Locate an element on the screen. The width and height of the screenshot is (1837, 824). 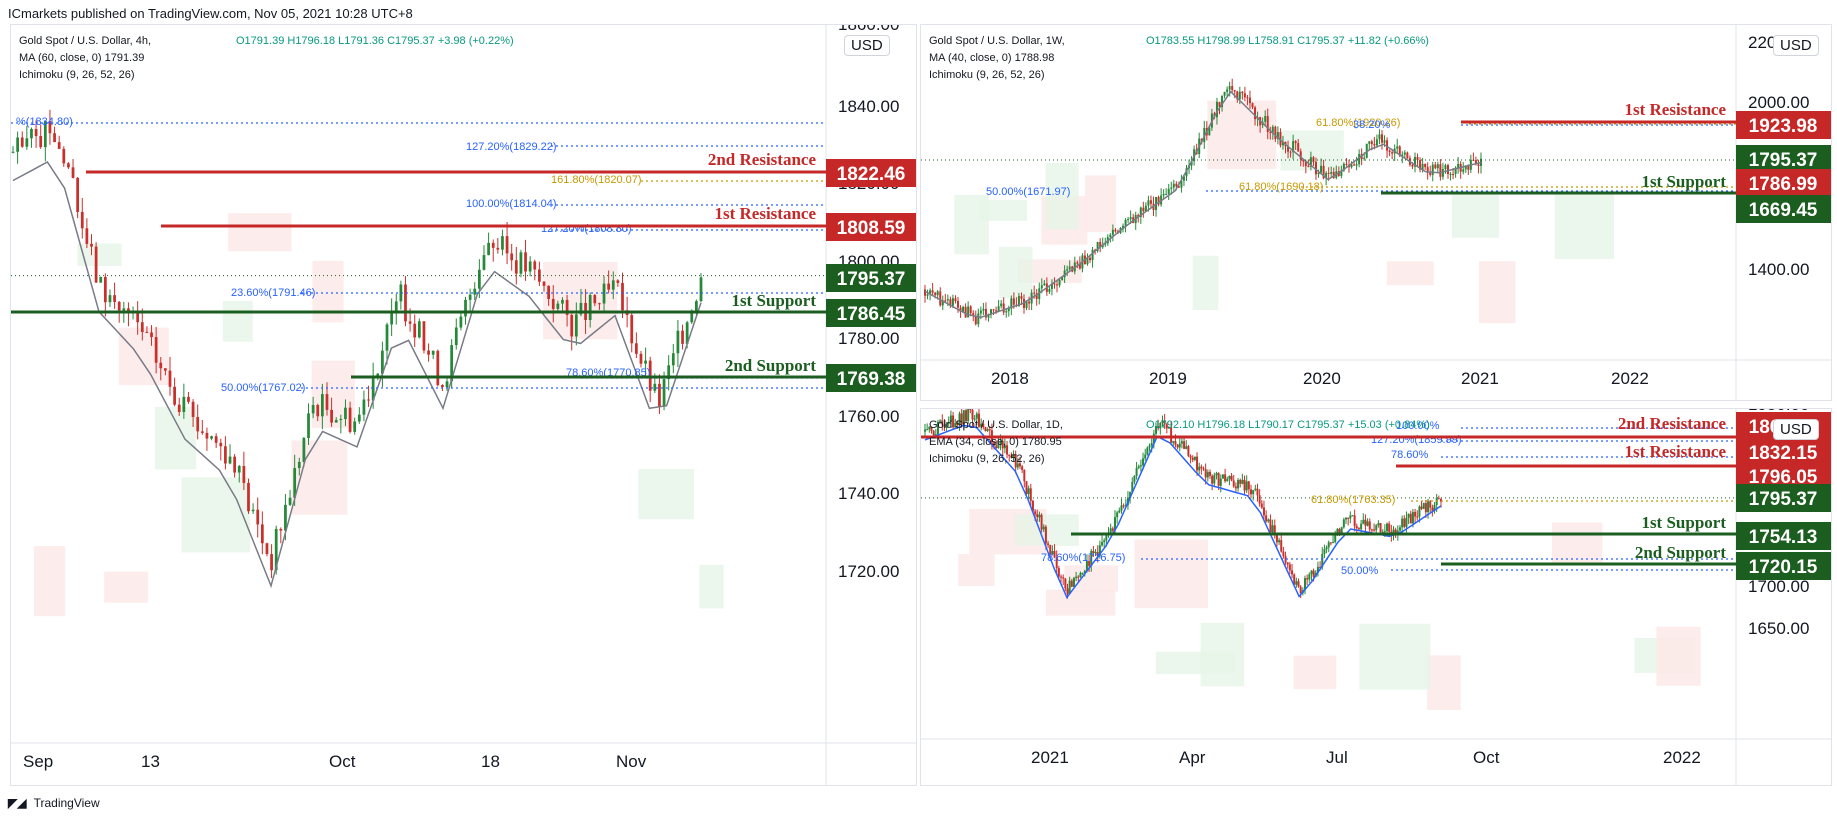
y-tick-label: 1720.00 is located at coordinates (868, 571).